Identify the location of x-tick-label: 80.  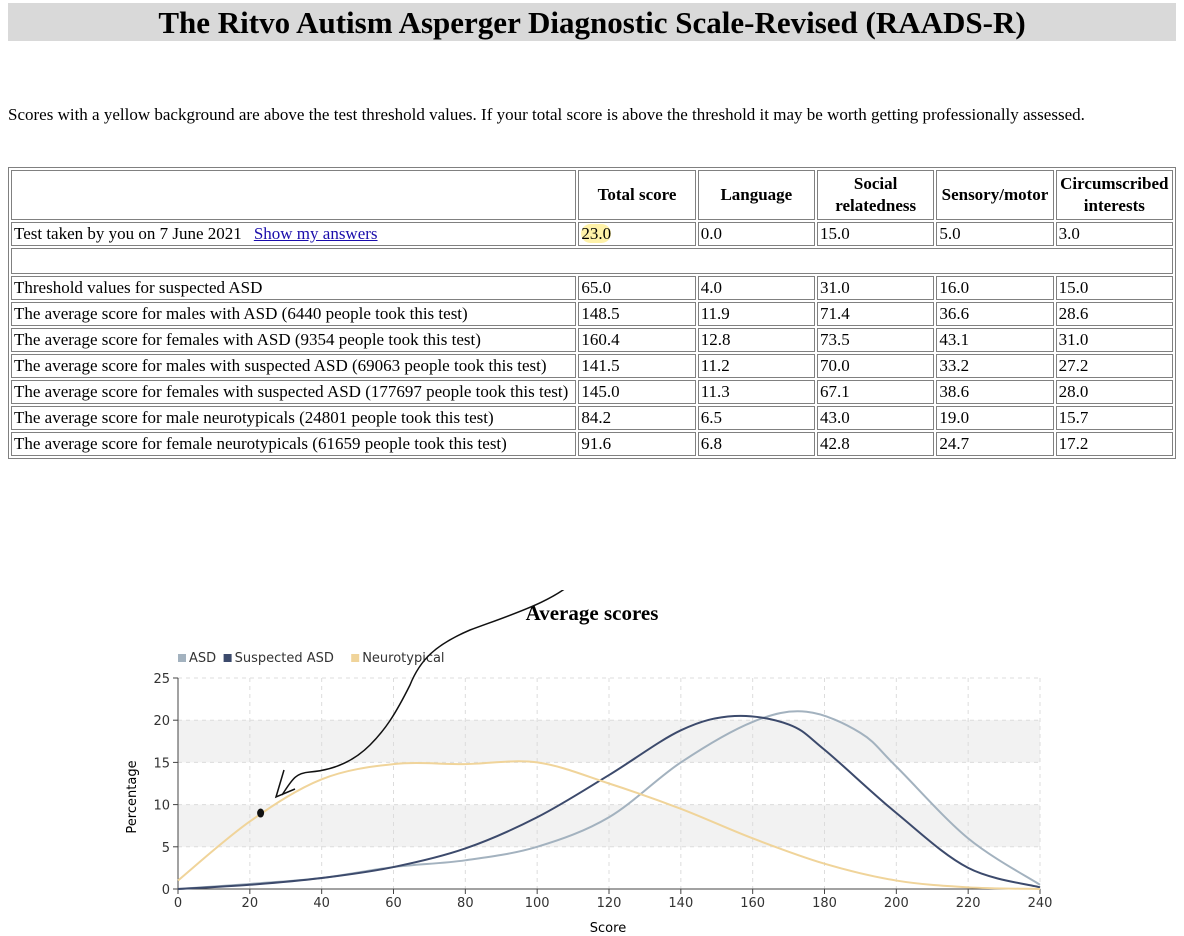
(465, 903).